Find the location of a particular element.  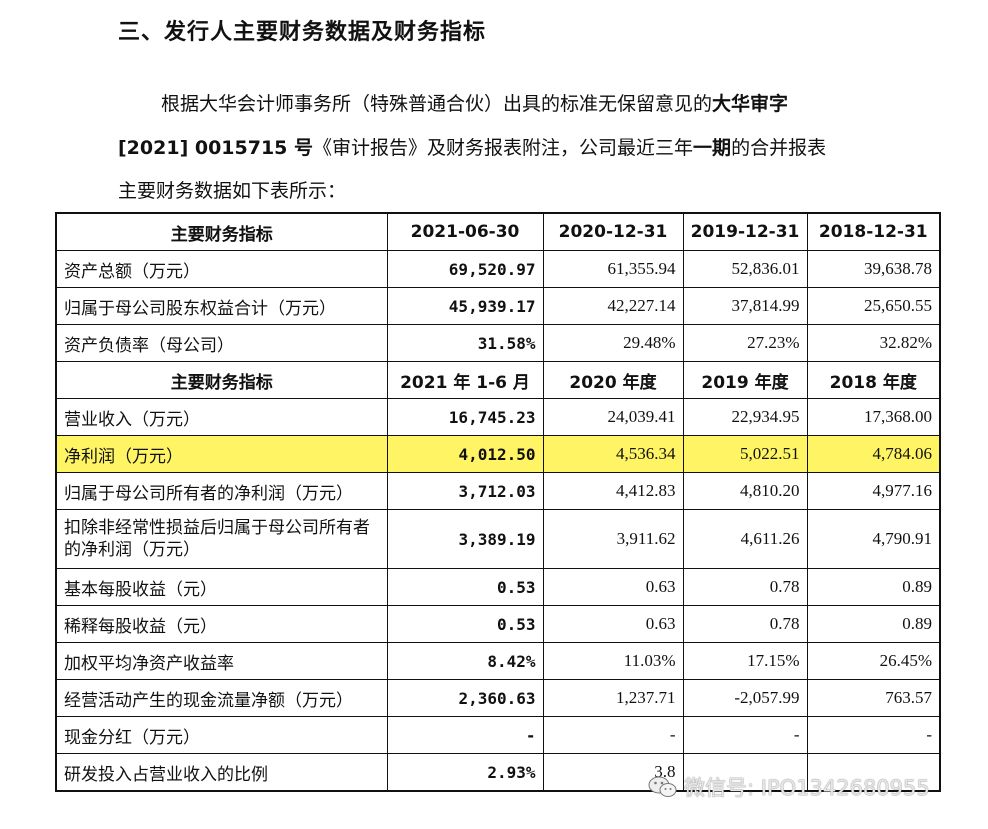

row-label: 归属于母公司股东权益合计（万元） is located at coordinates (221, 306).